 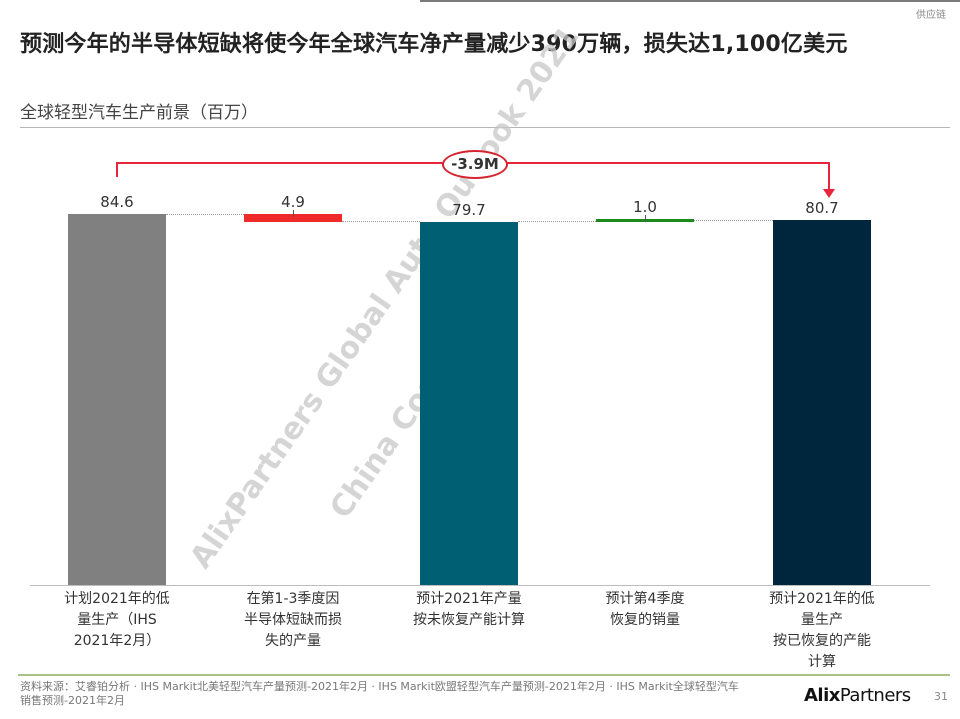 What do you see at coordinates (829, 176) in the screenshot?
I see `bracket-right` at bounding box center [829, 176].